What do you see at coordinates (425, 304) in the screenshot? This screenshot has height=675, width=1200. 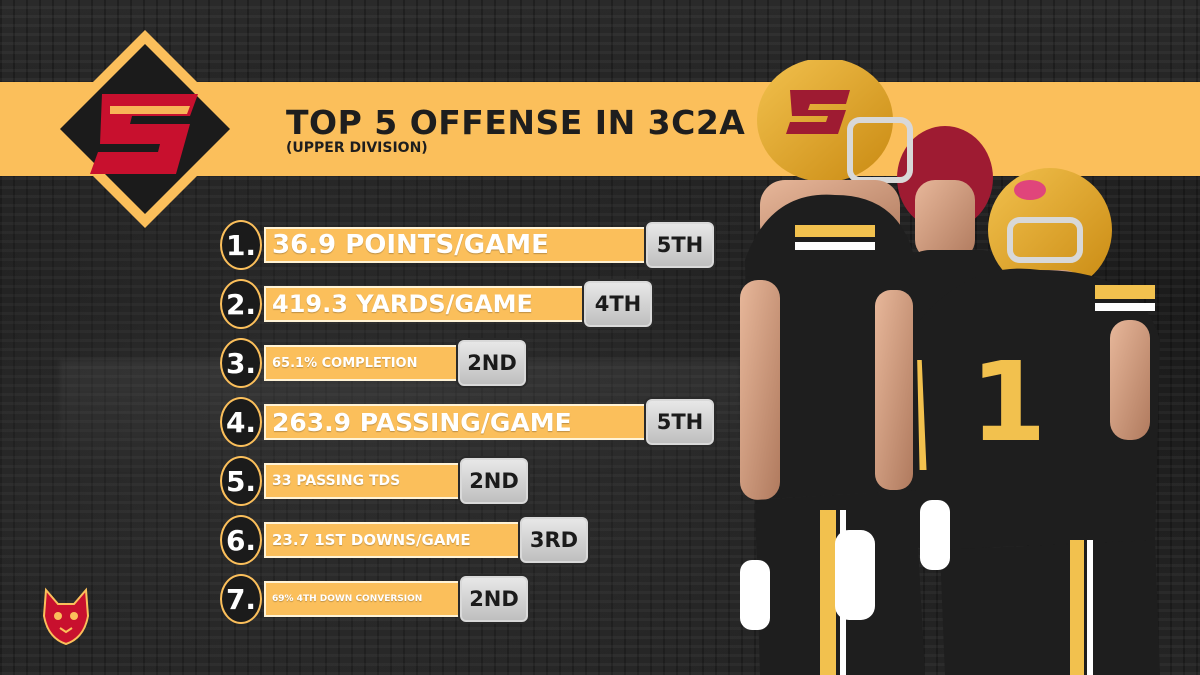 I see `stat-label: 419.3 YARDS/GAME` at bounding box center [425, 304].